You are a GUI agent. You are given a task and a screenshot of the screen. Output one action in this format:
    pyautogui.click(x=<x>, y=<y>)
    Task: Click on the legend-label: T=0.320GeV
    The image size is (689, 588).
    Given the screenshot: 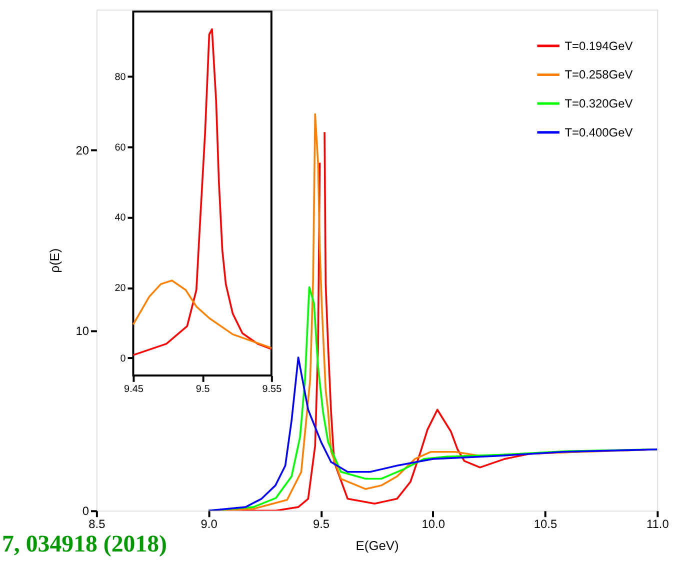 What is the action you would take?
    pyautogui.click(x=598, y=103)
    